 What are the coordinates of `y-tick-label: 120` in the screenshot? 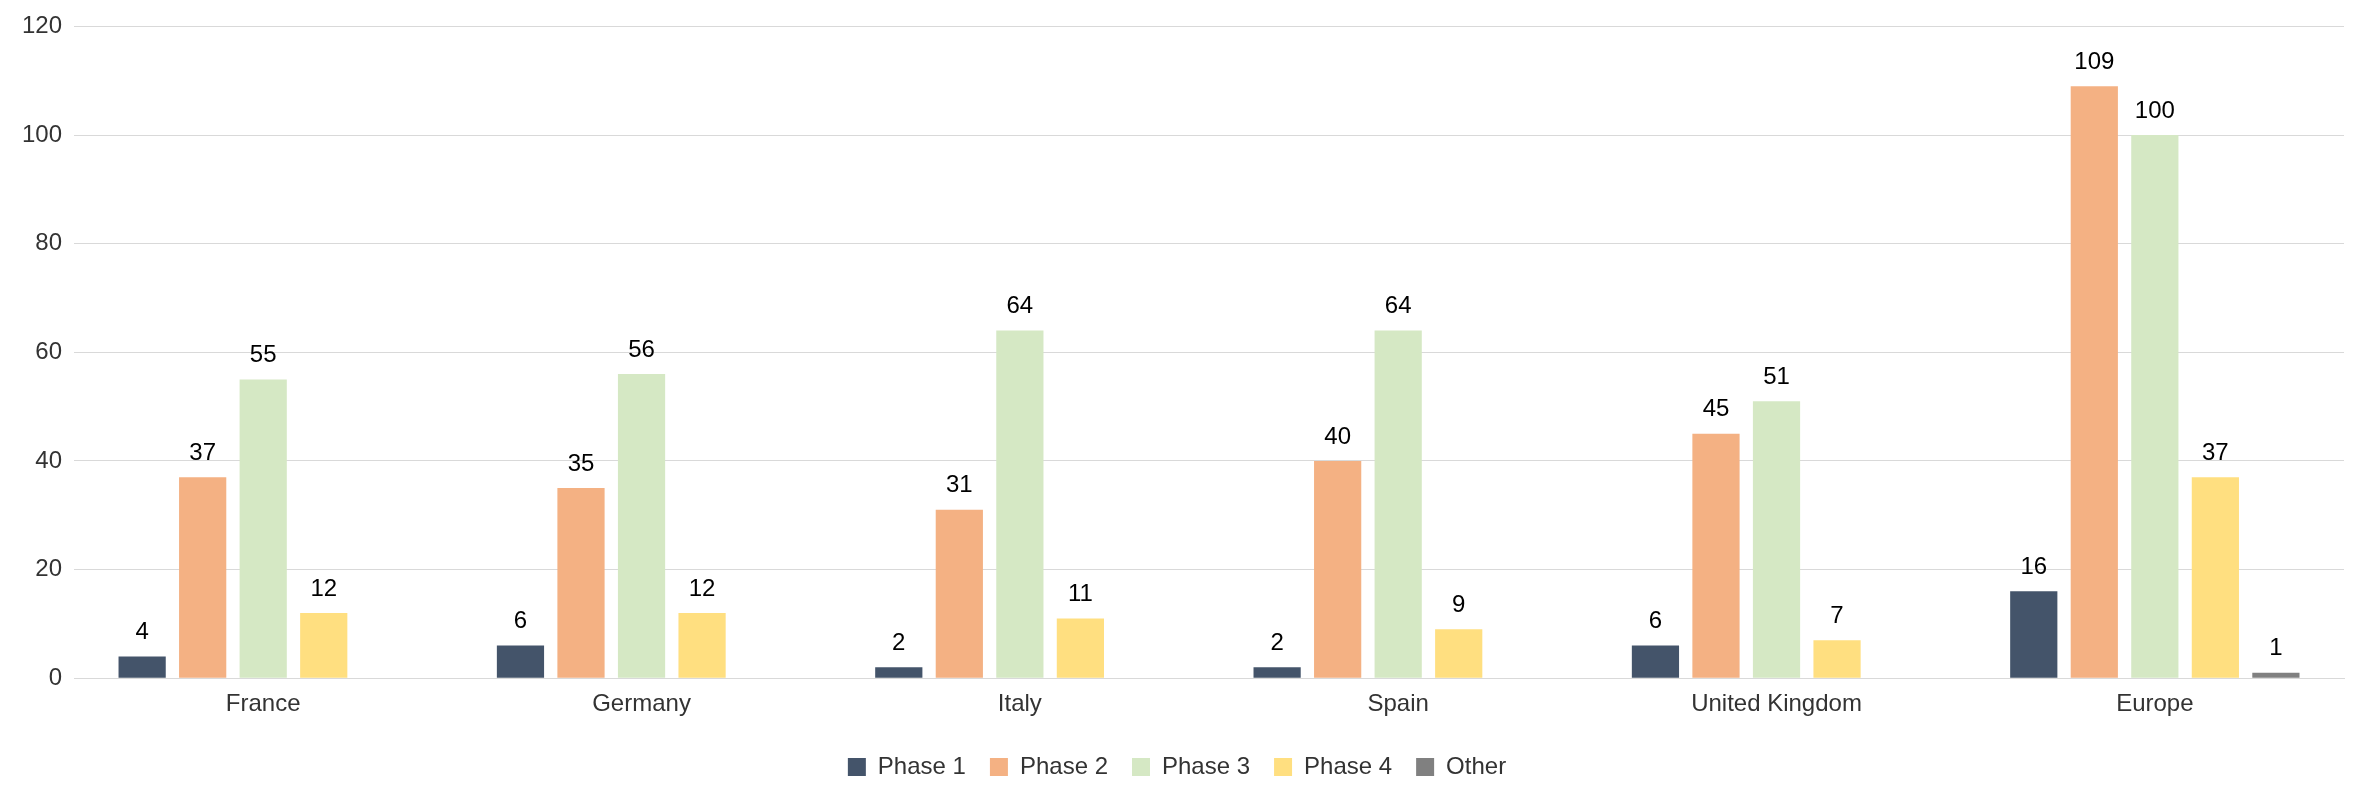 It's located at (42, 25).